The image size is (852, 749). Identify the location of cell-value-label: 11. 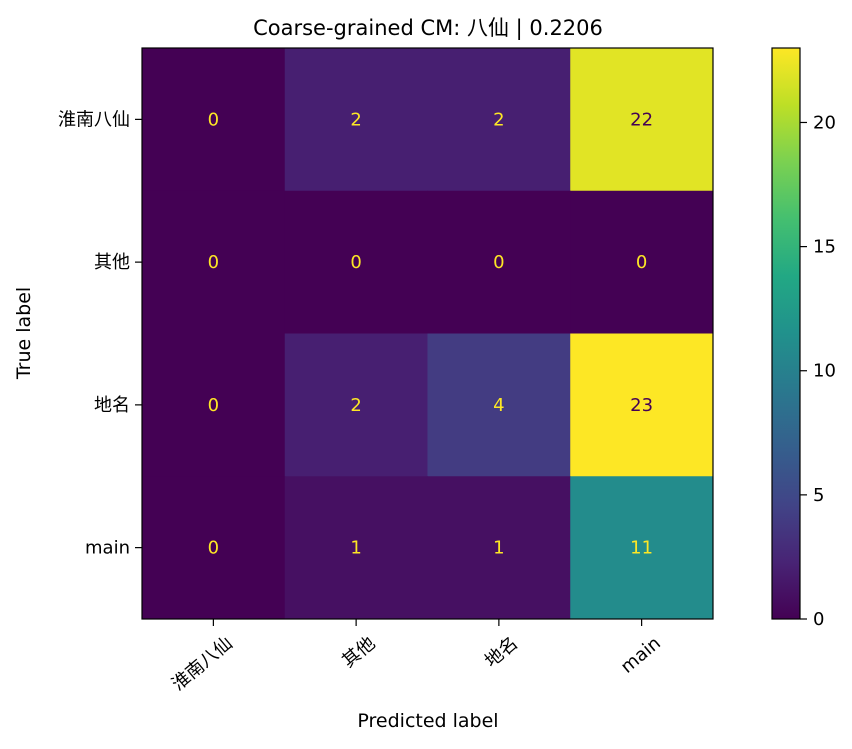
(641, 548).